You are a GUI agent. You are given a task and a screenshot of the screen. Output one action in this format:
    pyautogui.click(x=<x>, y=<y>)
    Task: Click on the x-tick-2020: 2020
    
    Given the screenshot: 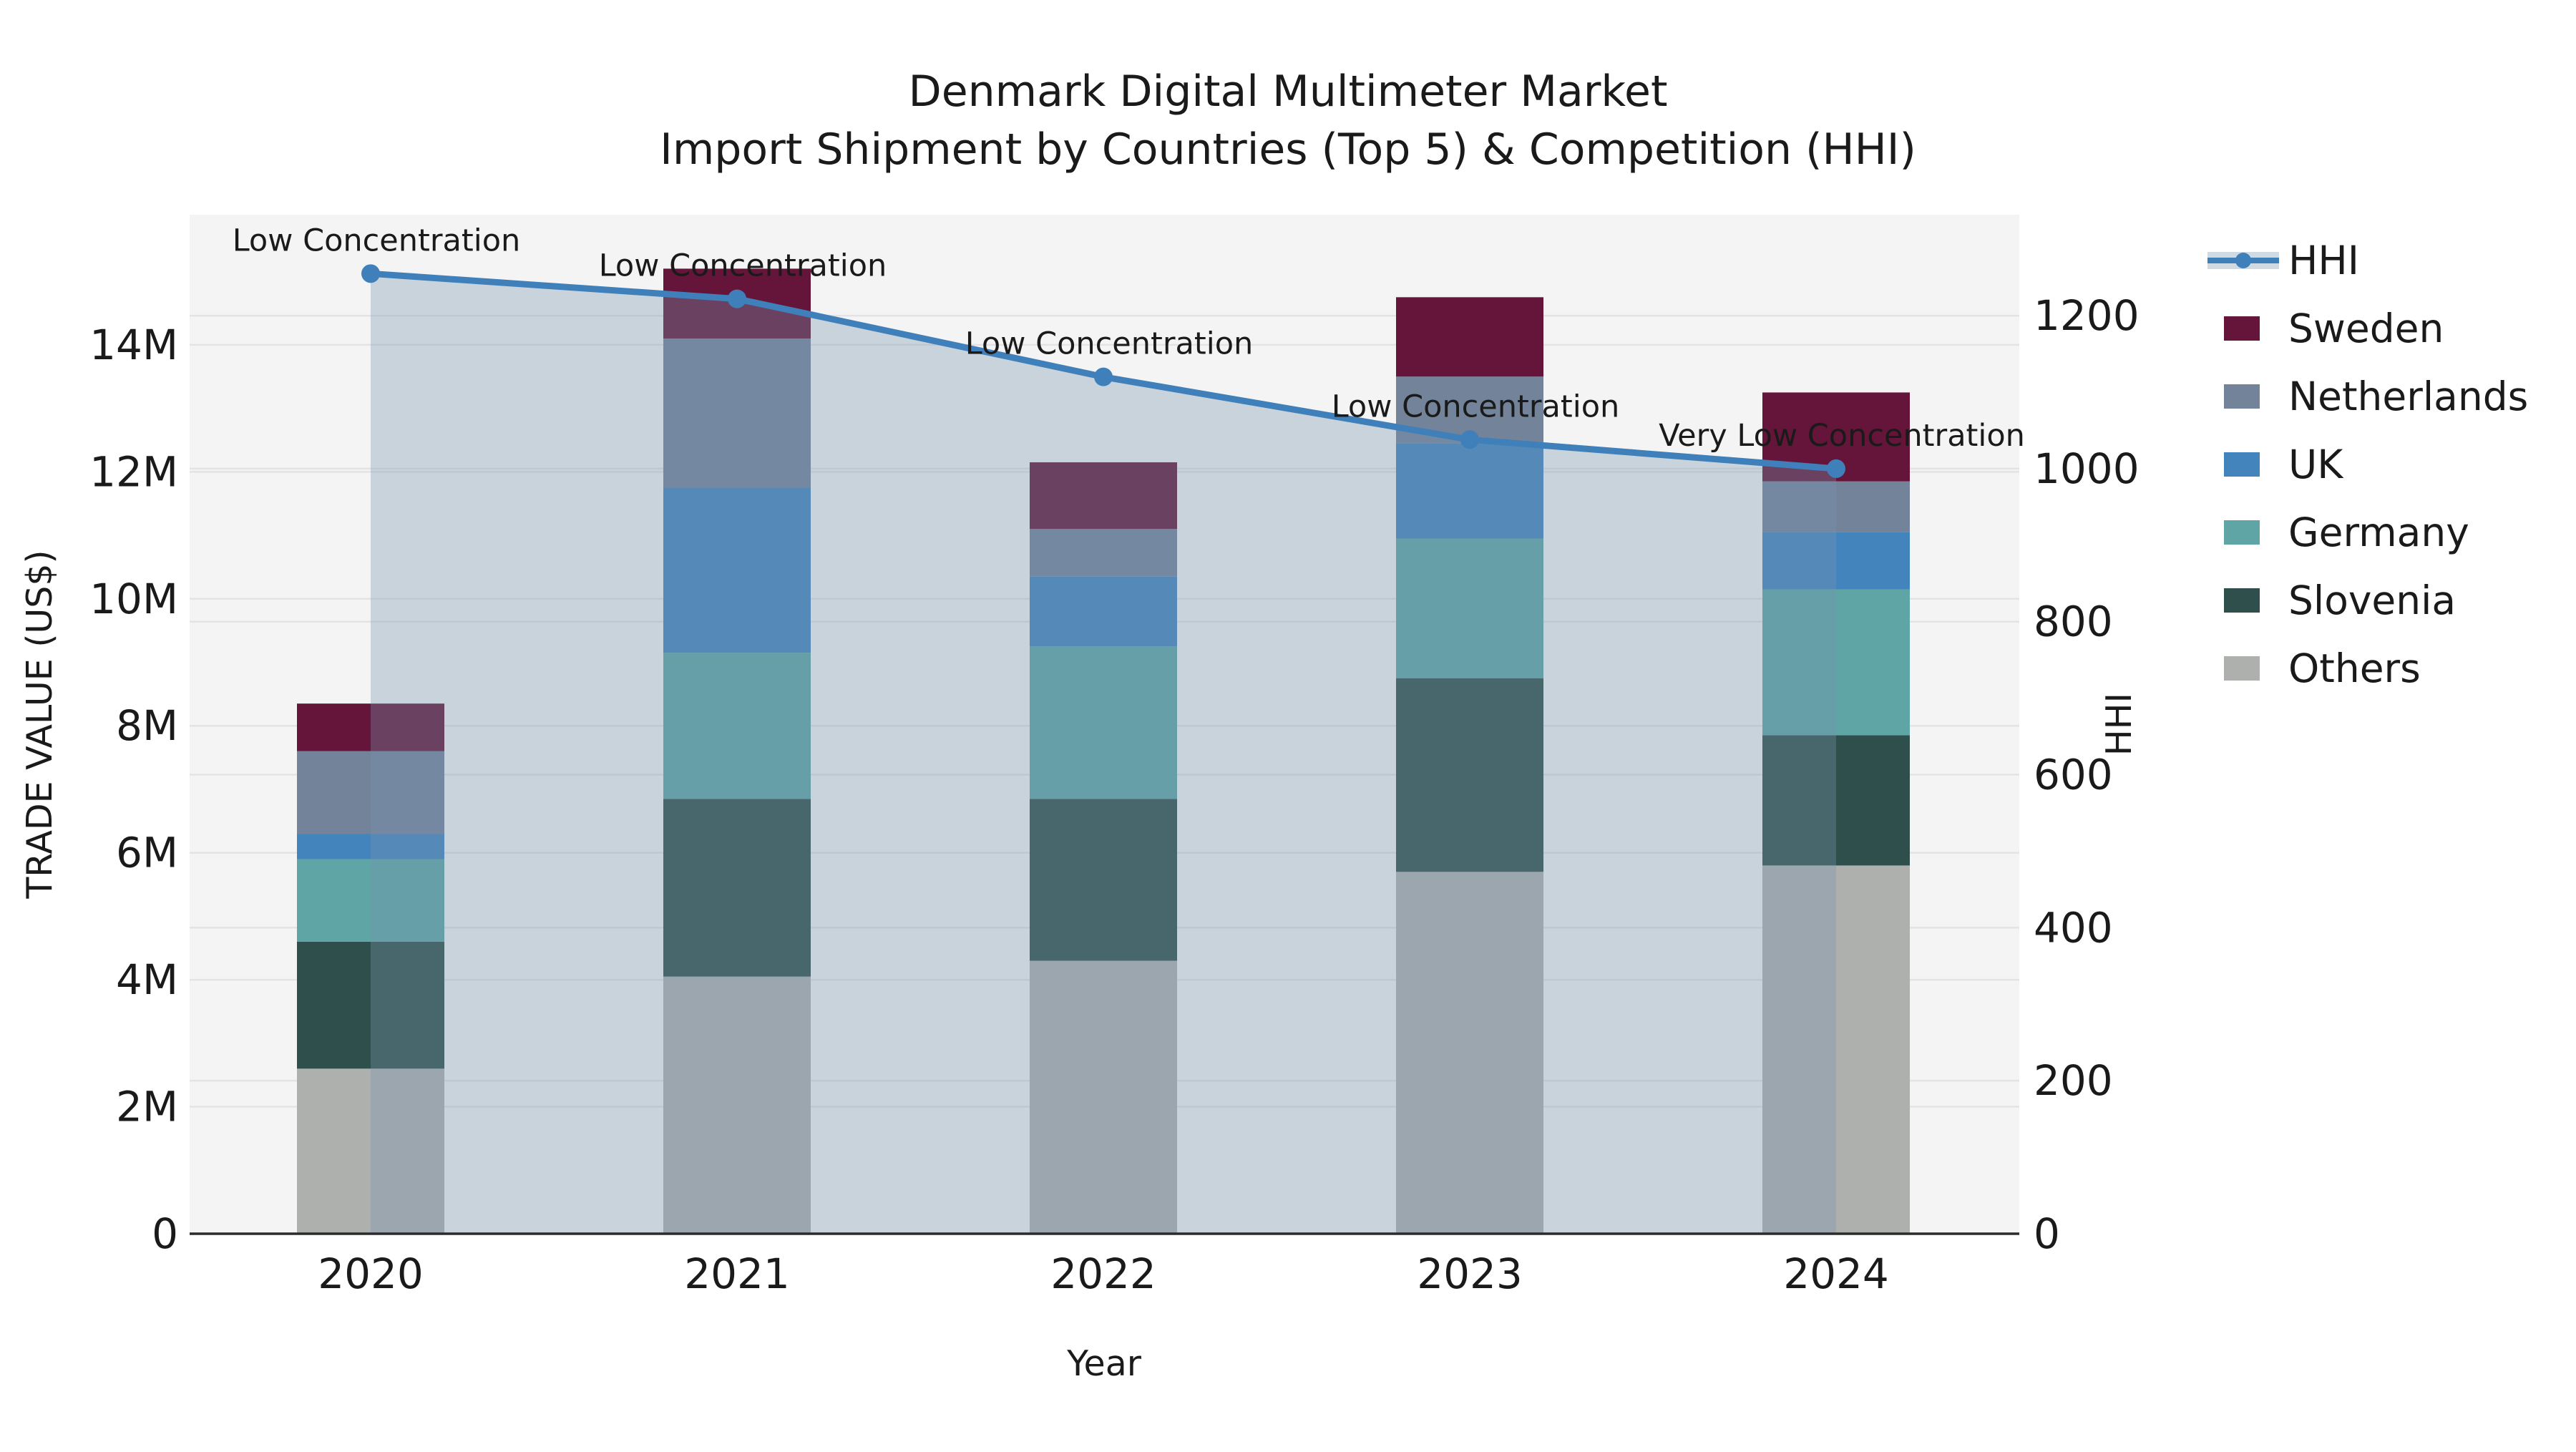 What is the action you would take?
    pyautogui.click(x=371, y=1273)
    